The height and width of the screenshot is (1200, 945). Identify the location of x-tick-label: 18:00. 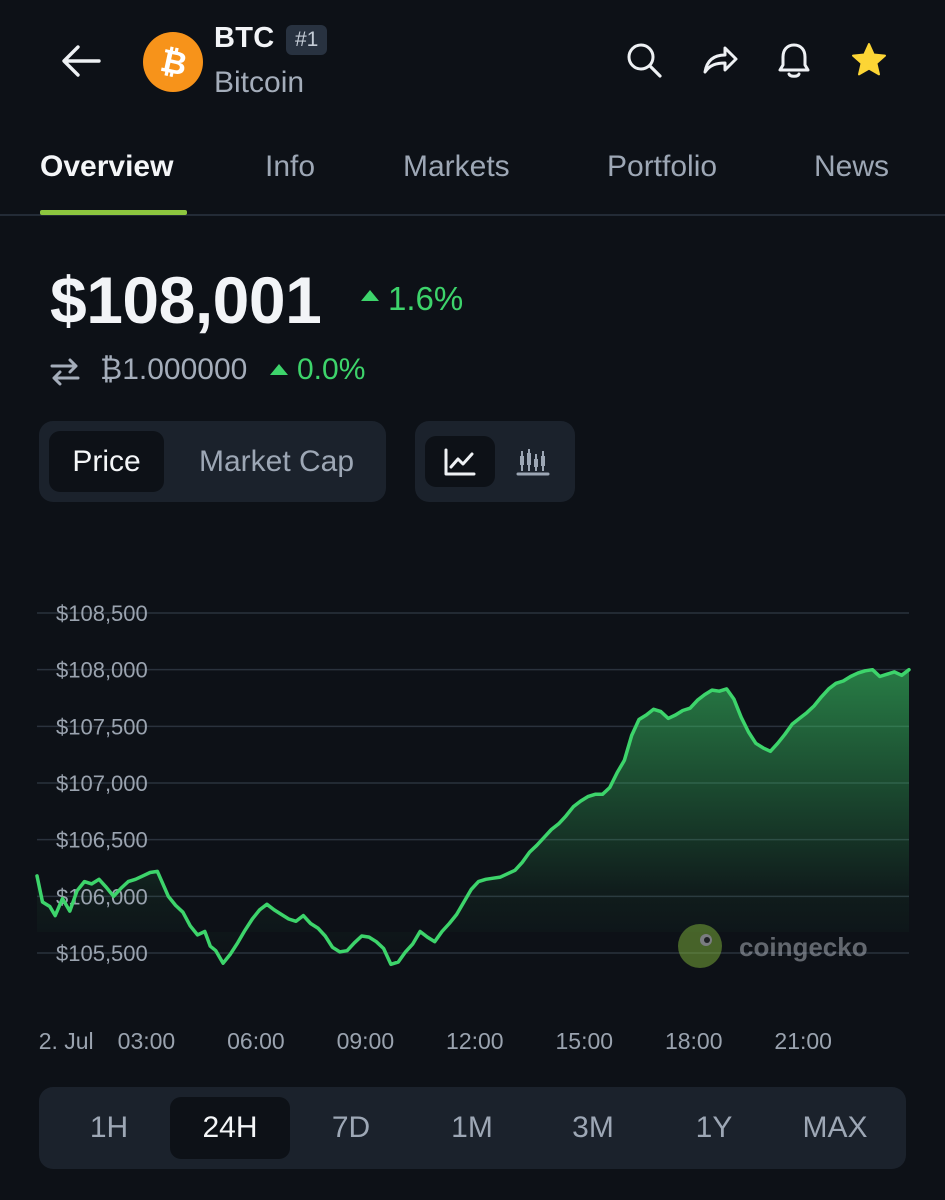
(694, 1041).